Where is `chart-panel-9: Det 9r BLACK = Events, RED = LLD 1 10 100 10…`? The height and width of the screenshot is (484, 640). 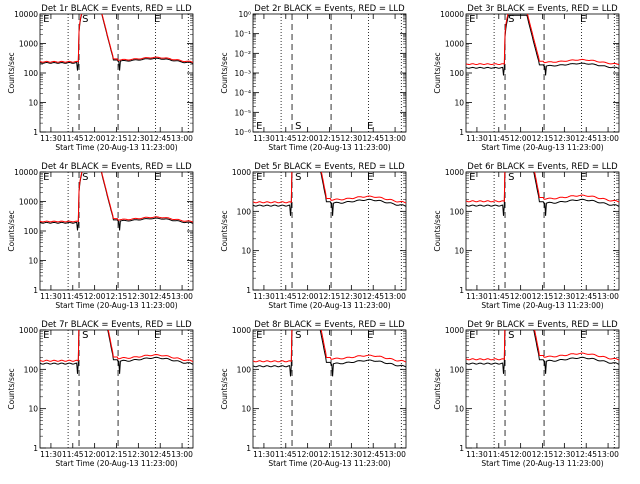 chart-panel-9: Det 9r BLACK = Events, RED = LLD 1 10 100 10… is located at coordinates (526, 394).